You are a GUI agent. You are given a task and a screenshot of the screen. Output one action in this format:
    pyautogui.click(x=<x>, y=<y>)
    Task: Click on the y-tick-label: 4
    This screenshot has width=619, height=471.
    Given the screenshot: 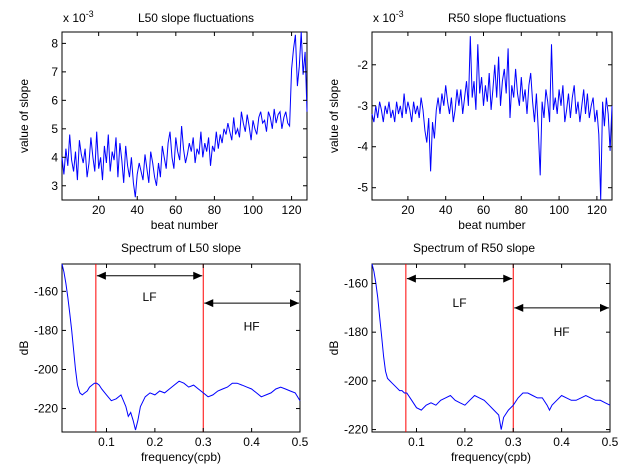 What is the action you would take?
    pyautogui.click(x=54, y=157)
    